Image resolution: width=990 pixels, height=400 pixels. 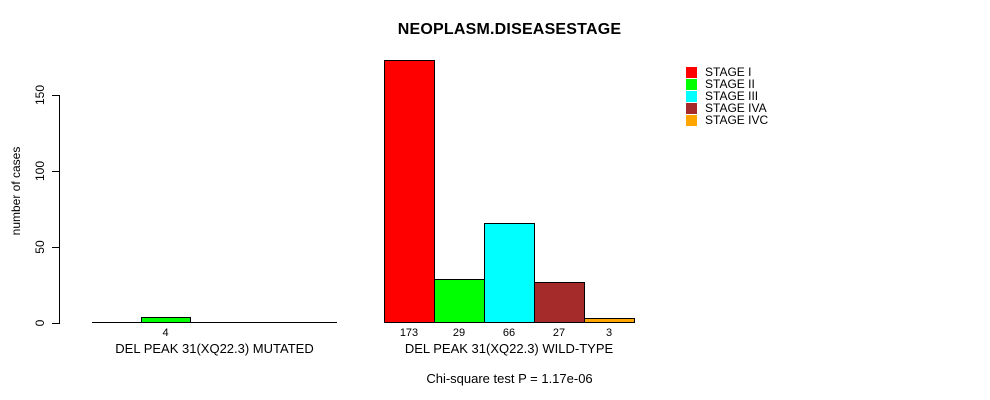 What do you see at coordinates (509, 348) in the screenshot?
I see `group-label-wild-type: DEL PEAK 31(XQ22.3) WILD-TYPE` at bounding box center [509, 348].